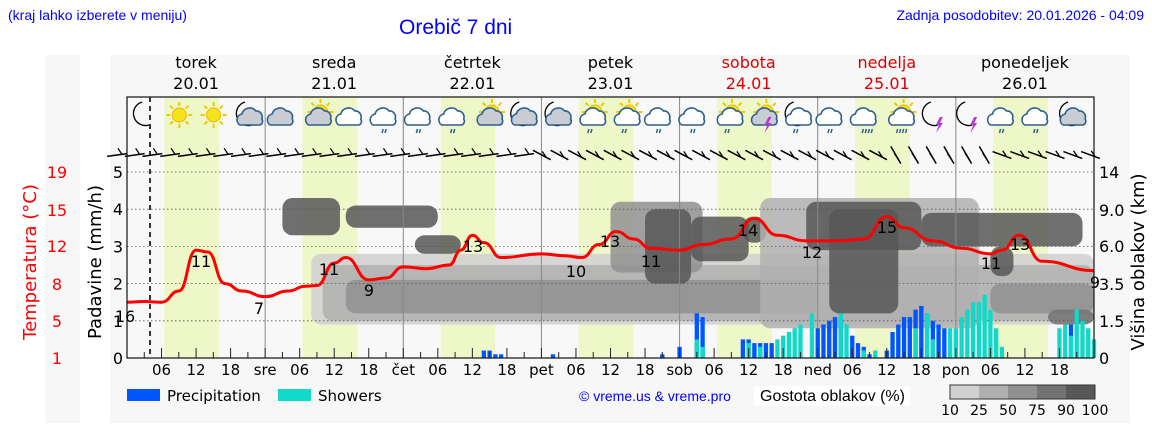 The image size is (1152, 443). I want to click on day-date: 20.01, so click(196, 83).